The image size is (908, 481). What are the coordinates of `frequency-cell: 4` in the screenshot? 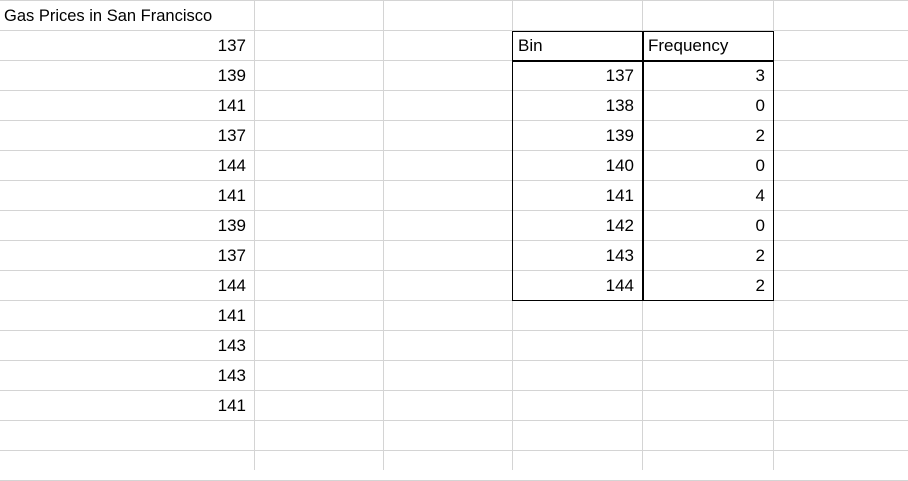 It's located at (760, 195).